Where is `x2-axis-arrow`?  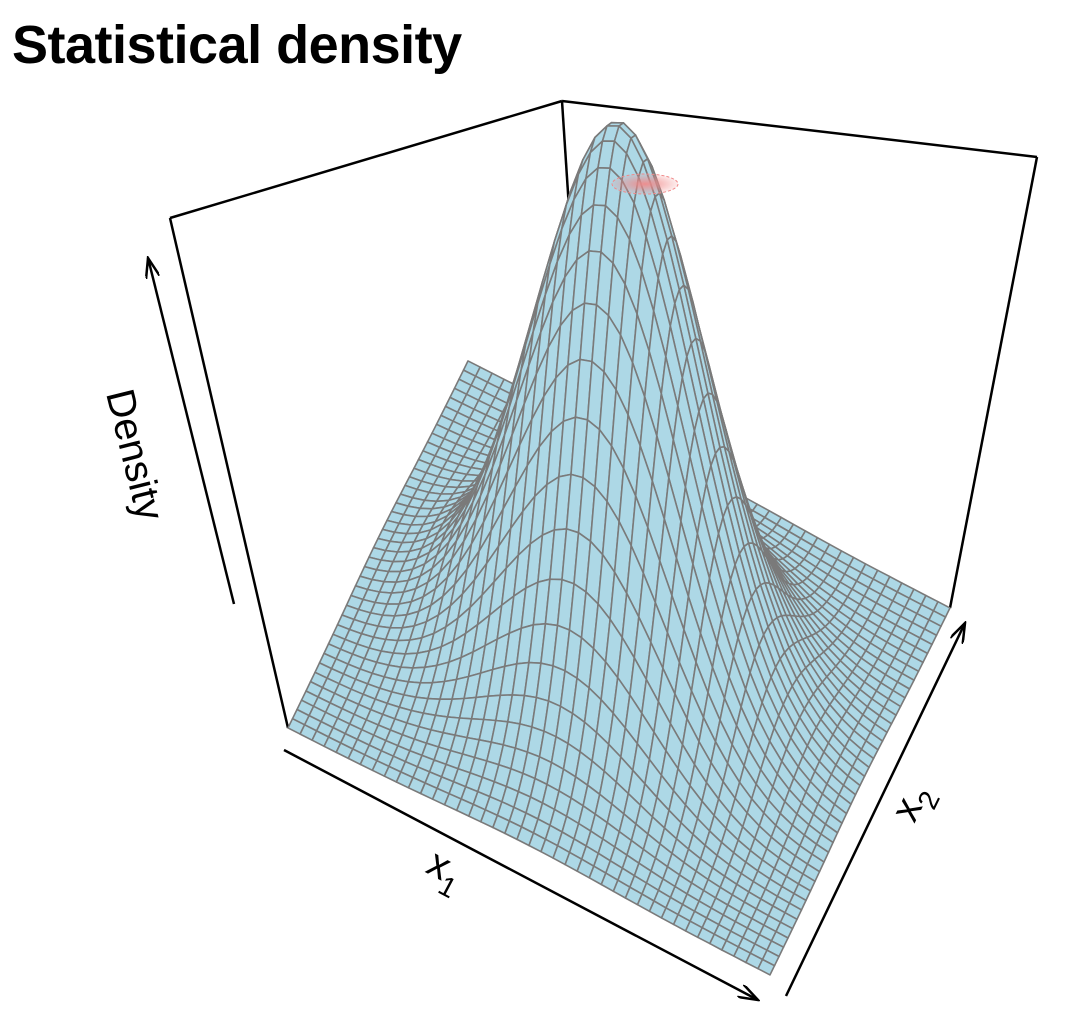 x2-axis-arrow is located at coordinates (874, 810).